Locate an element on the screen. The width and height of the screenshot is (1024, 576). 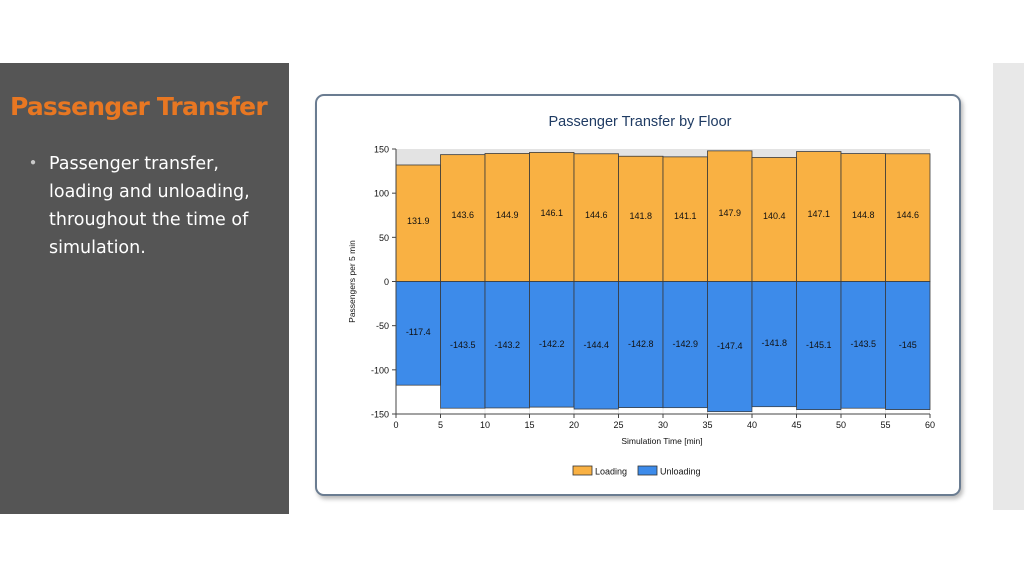
unloading-data-label: -141.8 is located at coordinates (774, 343).